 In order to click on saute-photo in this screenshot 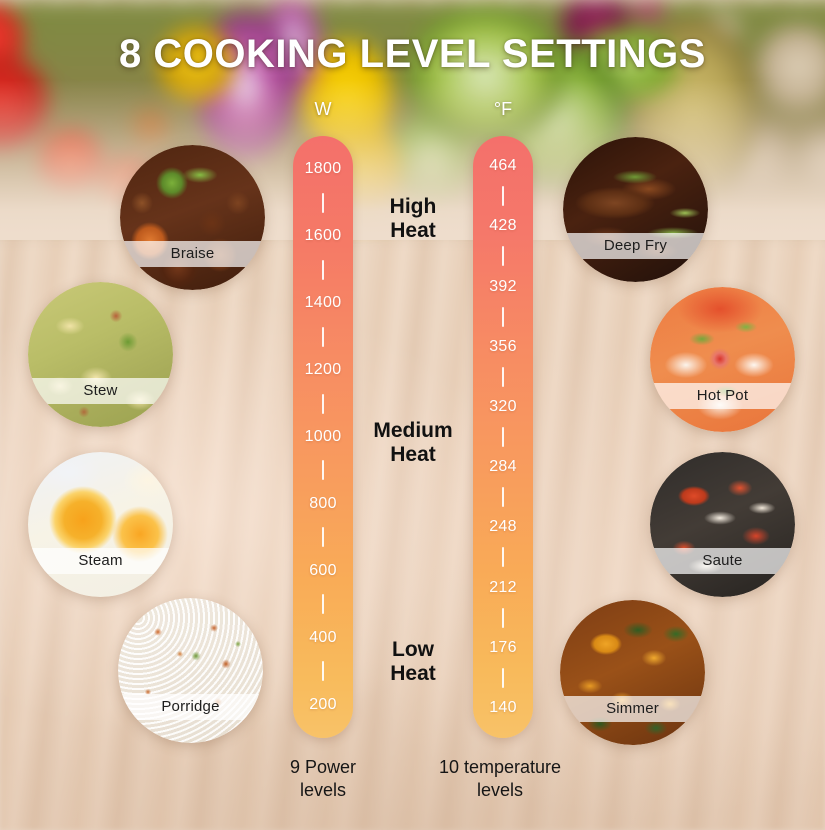, I will do `click(722, 524)`.